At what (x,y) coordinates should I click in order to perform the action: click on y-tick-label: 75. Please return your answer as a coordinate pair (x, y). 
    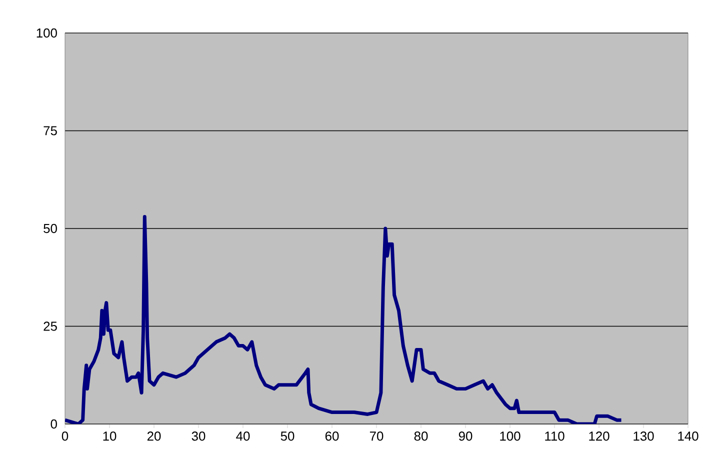
    Looking at the image, I should click on (50, 131).